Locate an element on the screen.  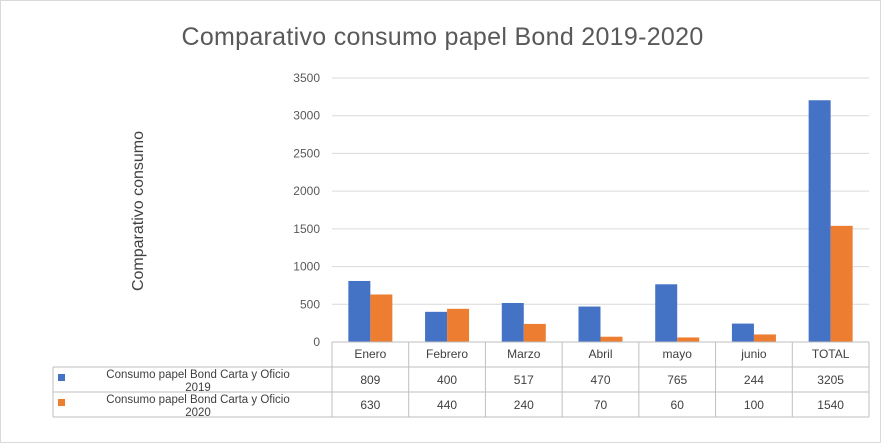
y-tick-label: 1000 is located at coordinates (306, 267).